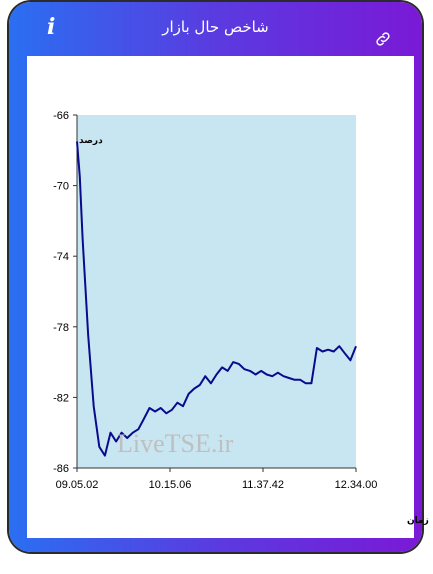  What do you see at coordinates (61, 469) in the screenshot?
I see `y-tick-label: -86` at bounding box center [61, 469].